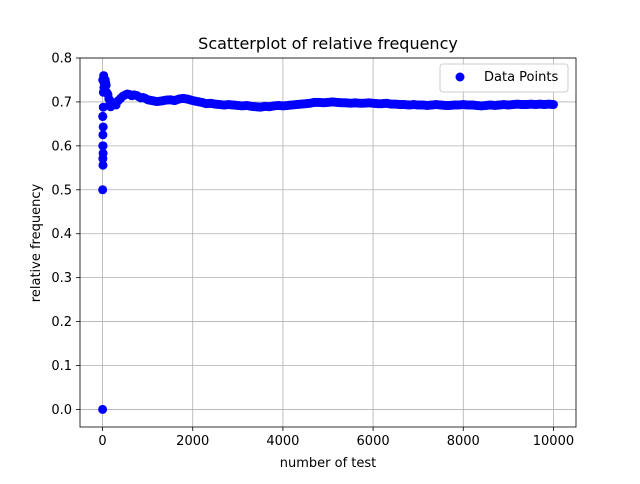 This screenshot has width=640, height=484. Describe the element at coordinates (61, 322) in the screenshot. I see `y-tick-label: 0.2` at that location.